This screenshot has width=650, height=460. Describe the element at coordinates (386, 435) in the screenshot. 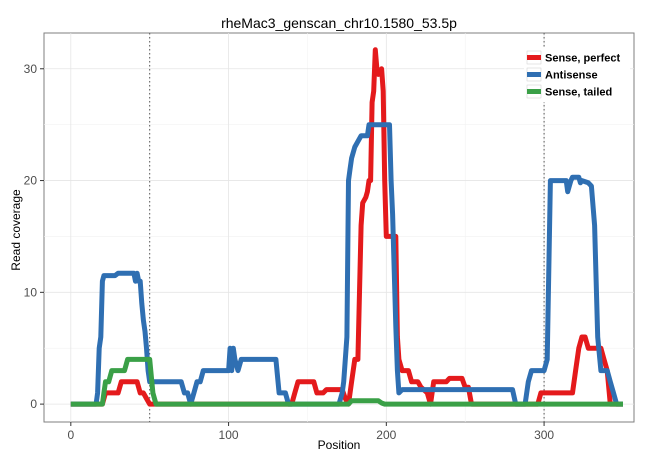

I see `x-tick-label: 200` at that location.